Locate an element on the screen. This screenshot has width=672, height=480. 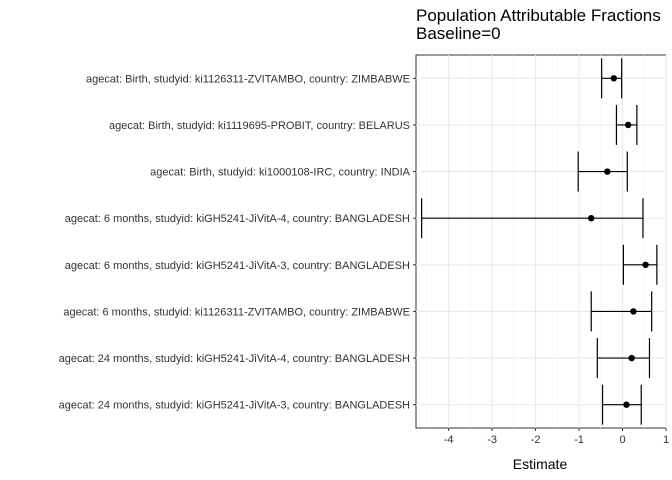
x-tick-label: -2 is located at coordinates (536, 440).